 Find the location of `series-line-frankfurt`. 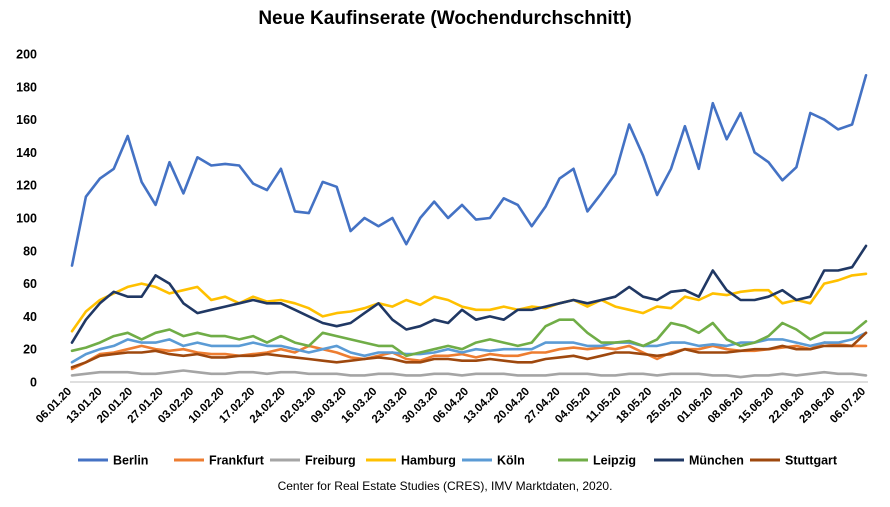

series-line-frankfurt is located at coordinates (469, 356).